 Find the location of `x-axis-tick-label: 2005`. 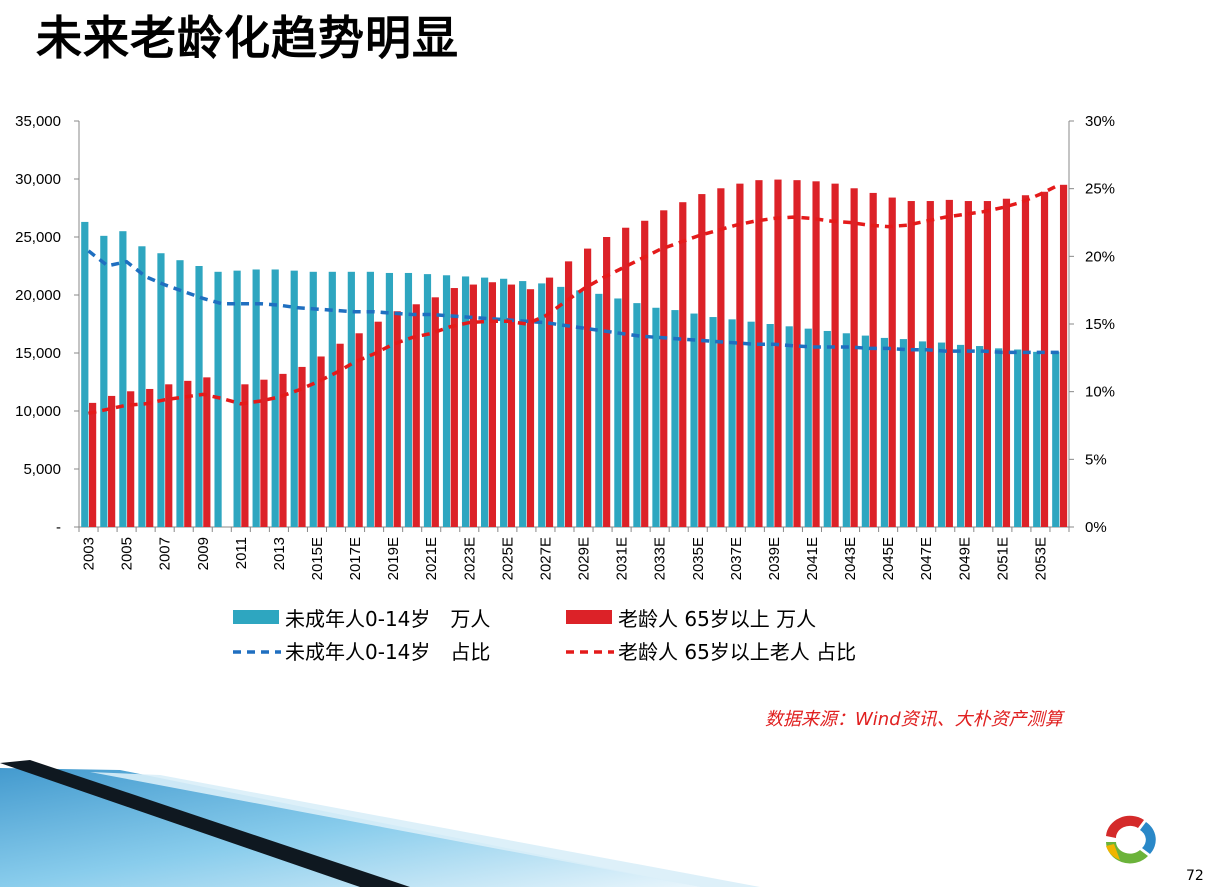

x-axis-tick-label: 2005 is located at coordinates (127, 553).